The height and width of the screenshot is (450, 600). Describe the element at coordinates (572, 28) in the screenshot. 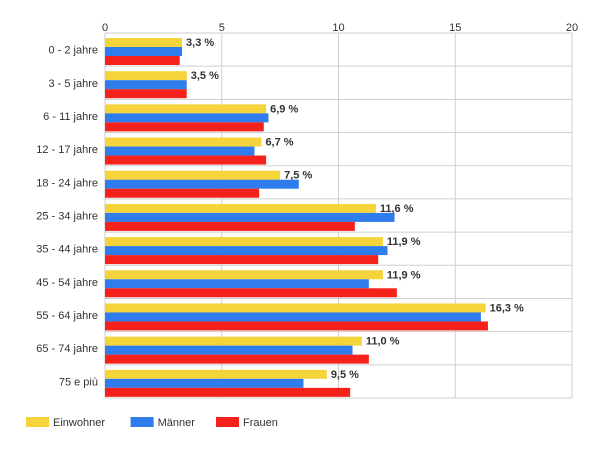

I see `x-tick-label: 20` at that location.